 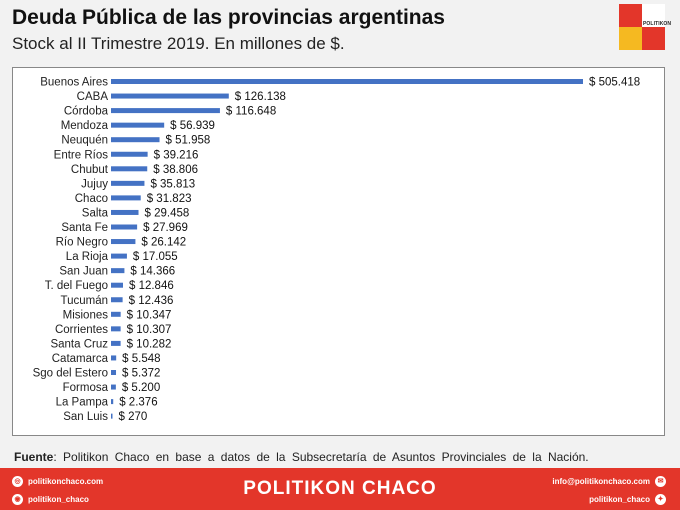 I want to click on data-label: $ 10.347, so click(x=149, y=315).